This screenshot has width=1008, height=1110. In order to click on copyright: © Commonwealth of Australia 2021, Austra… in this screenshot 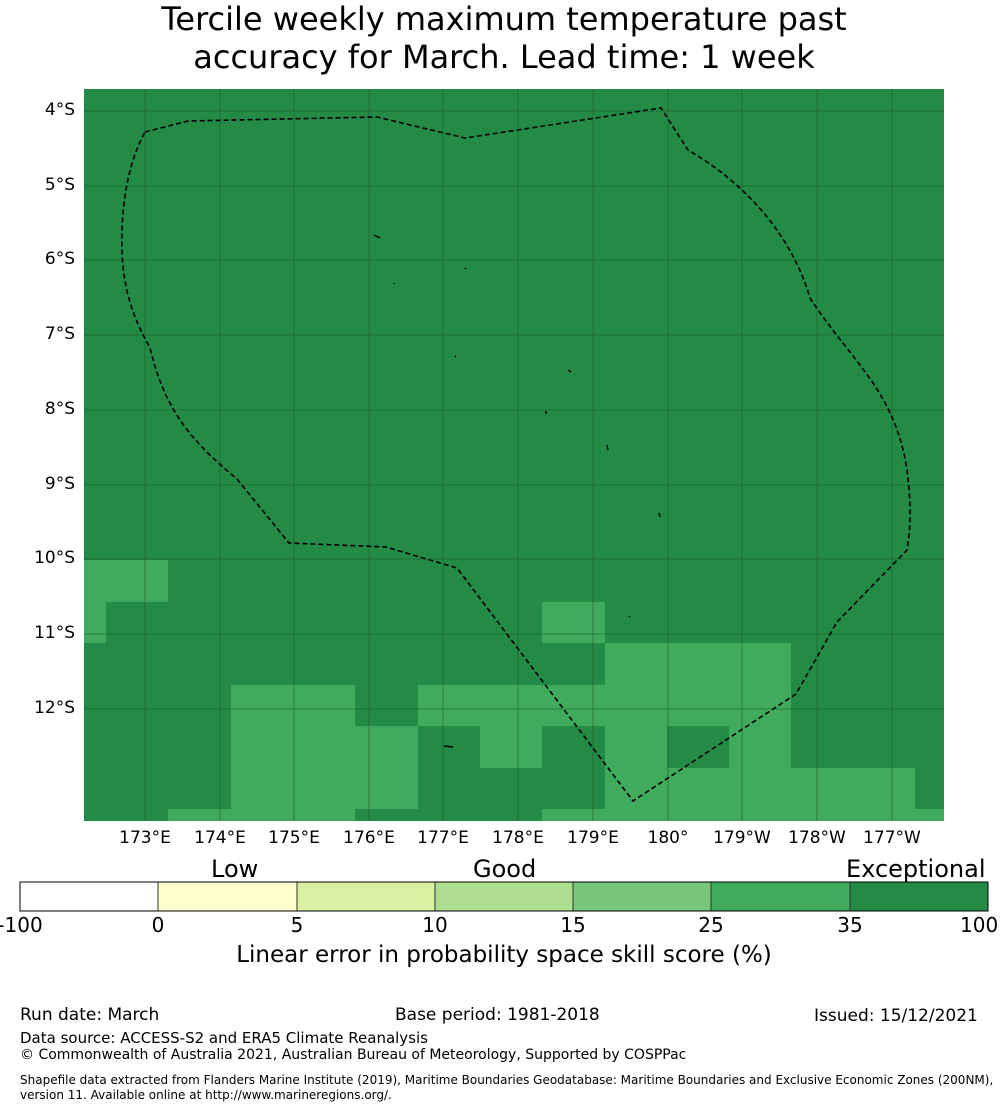, I will do `click(353, 1055)`.